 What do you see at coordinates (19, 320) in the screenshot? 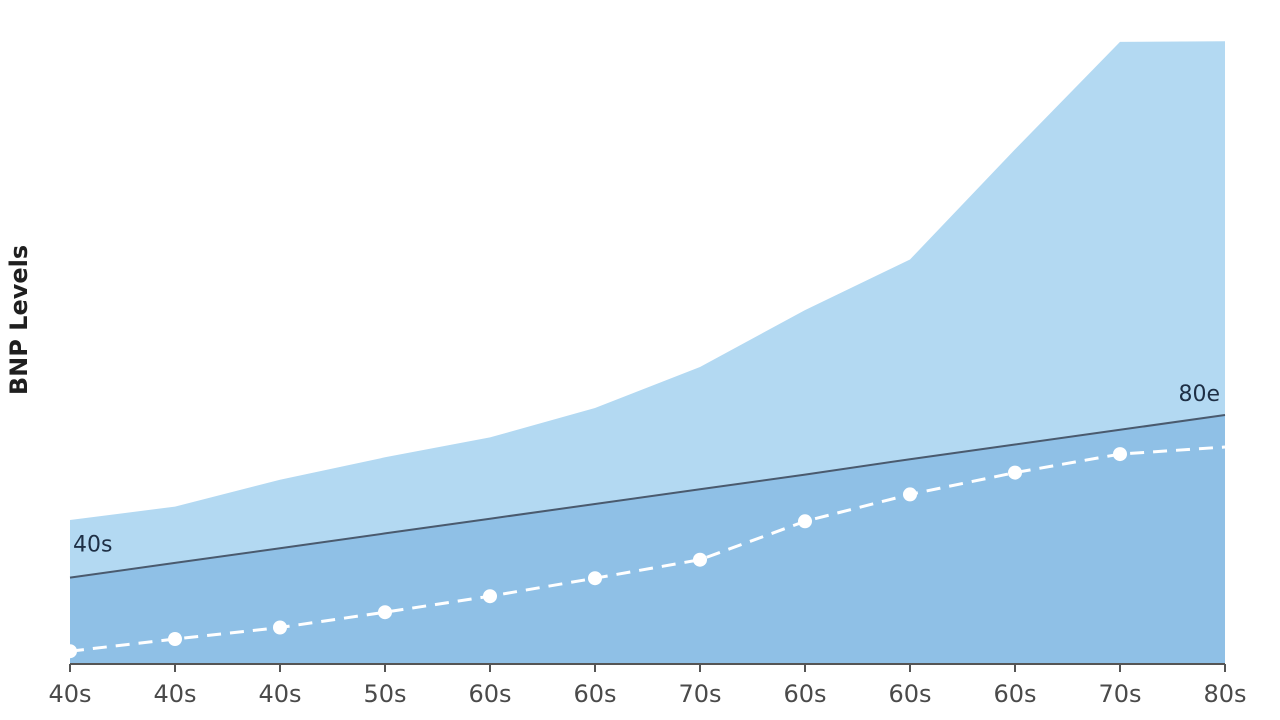
I see `y-axis-label: BNP Levels` at bounding box center [19, 320].